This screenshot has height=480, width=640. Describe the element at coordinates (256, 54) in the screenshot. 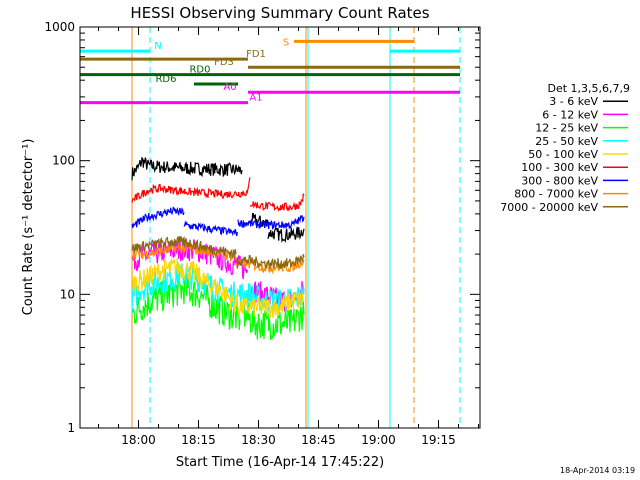

I see `flag-label: FD1` at that location.